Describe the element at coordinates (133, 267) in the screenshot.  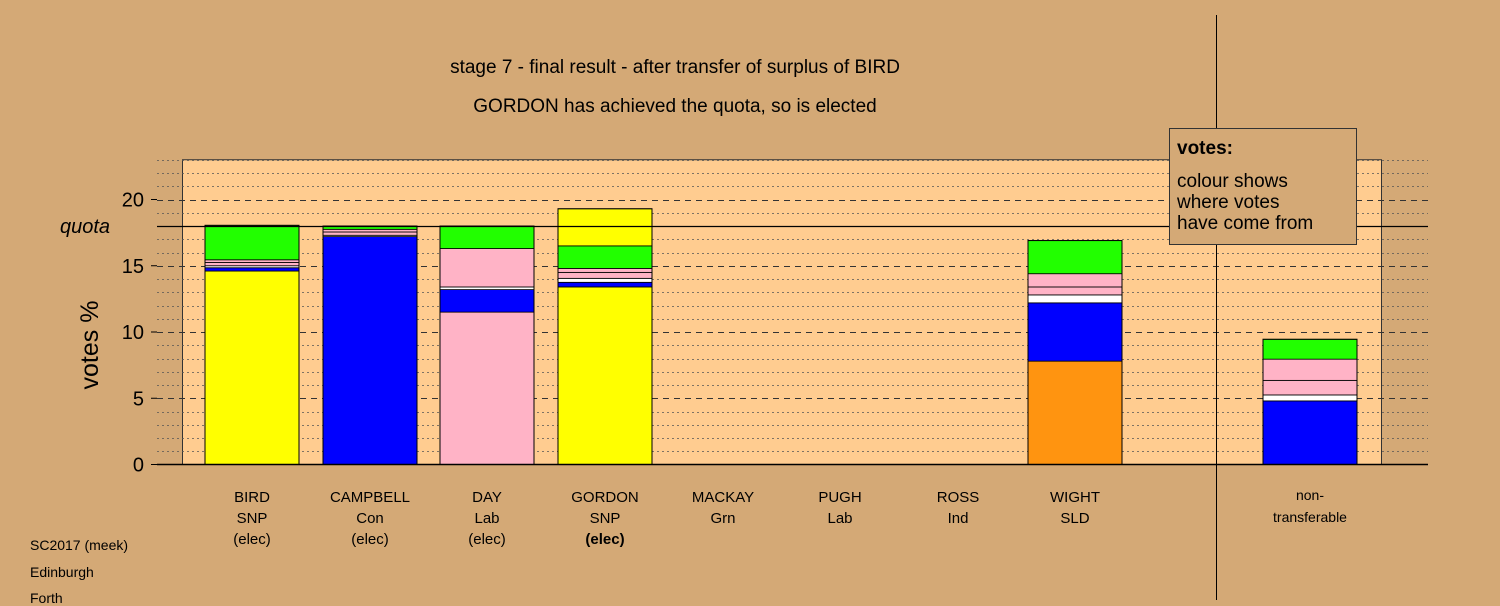
I see `y-tick-label: 15` at that location.